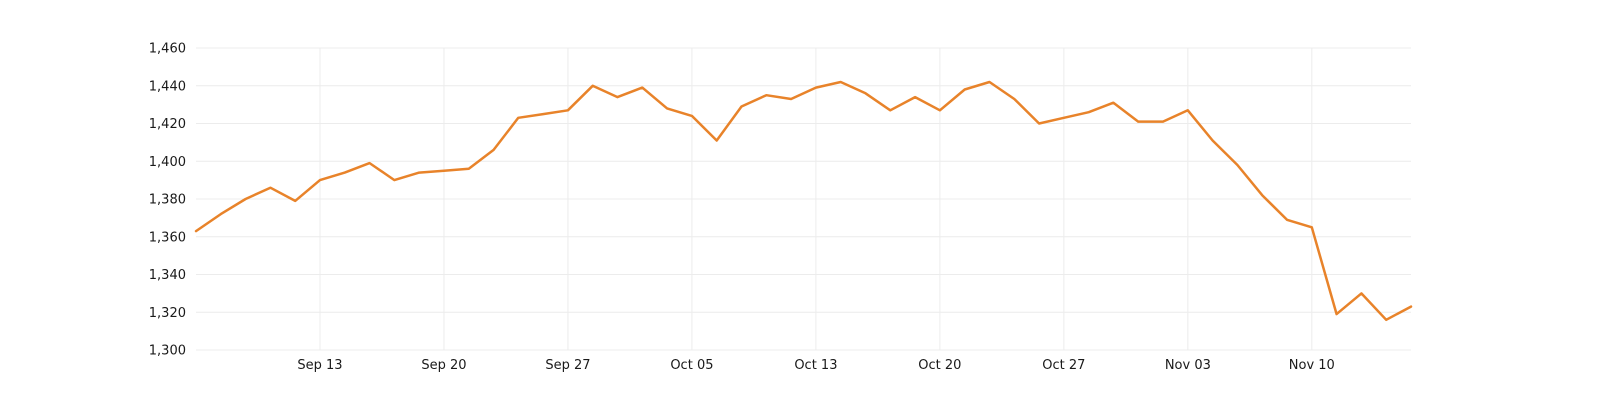 The image size is (1600, 400). What do you see at coordinates (167, 49) in the screenshot?
I see `y-tick-label: 1,460` at bounding box center [167, 49].